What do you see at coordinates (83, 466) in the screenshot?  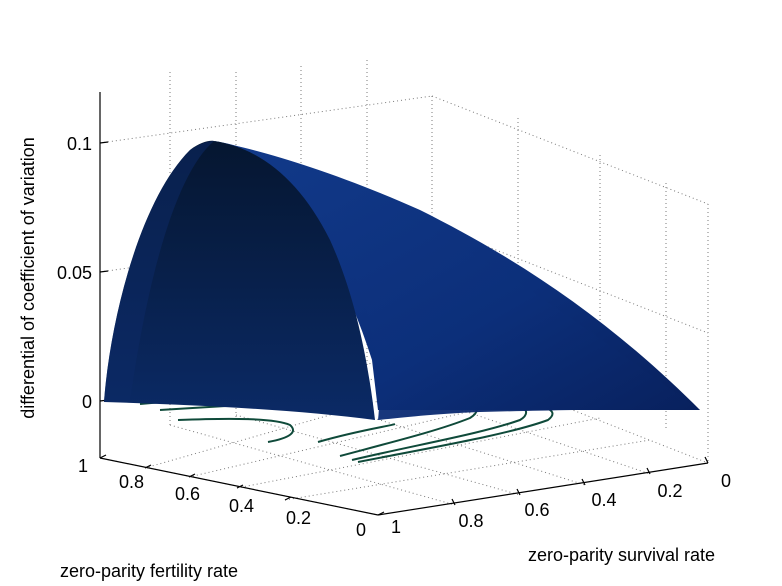 I see `y-tick-label: 1` at bounding box center [83, 466].